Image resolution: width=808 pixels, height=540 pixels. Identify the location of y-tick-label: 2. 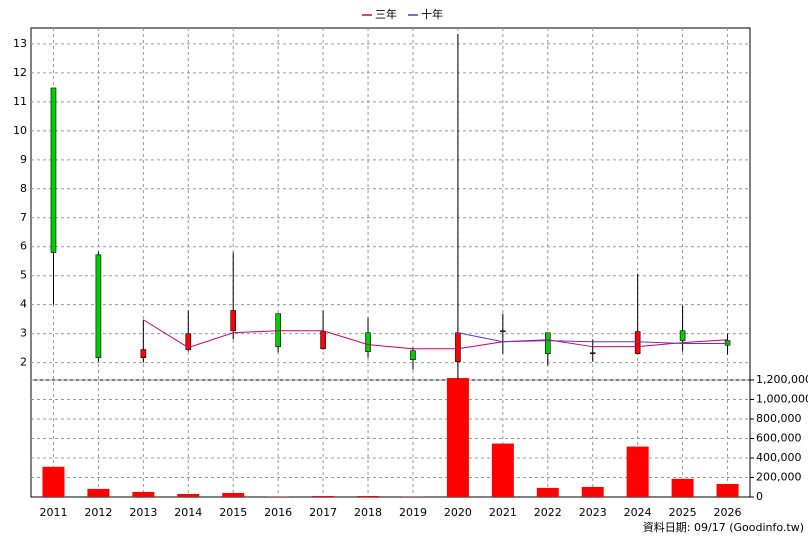
(23, 362).